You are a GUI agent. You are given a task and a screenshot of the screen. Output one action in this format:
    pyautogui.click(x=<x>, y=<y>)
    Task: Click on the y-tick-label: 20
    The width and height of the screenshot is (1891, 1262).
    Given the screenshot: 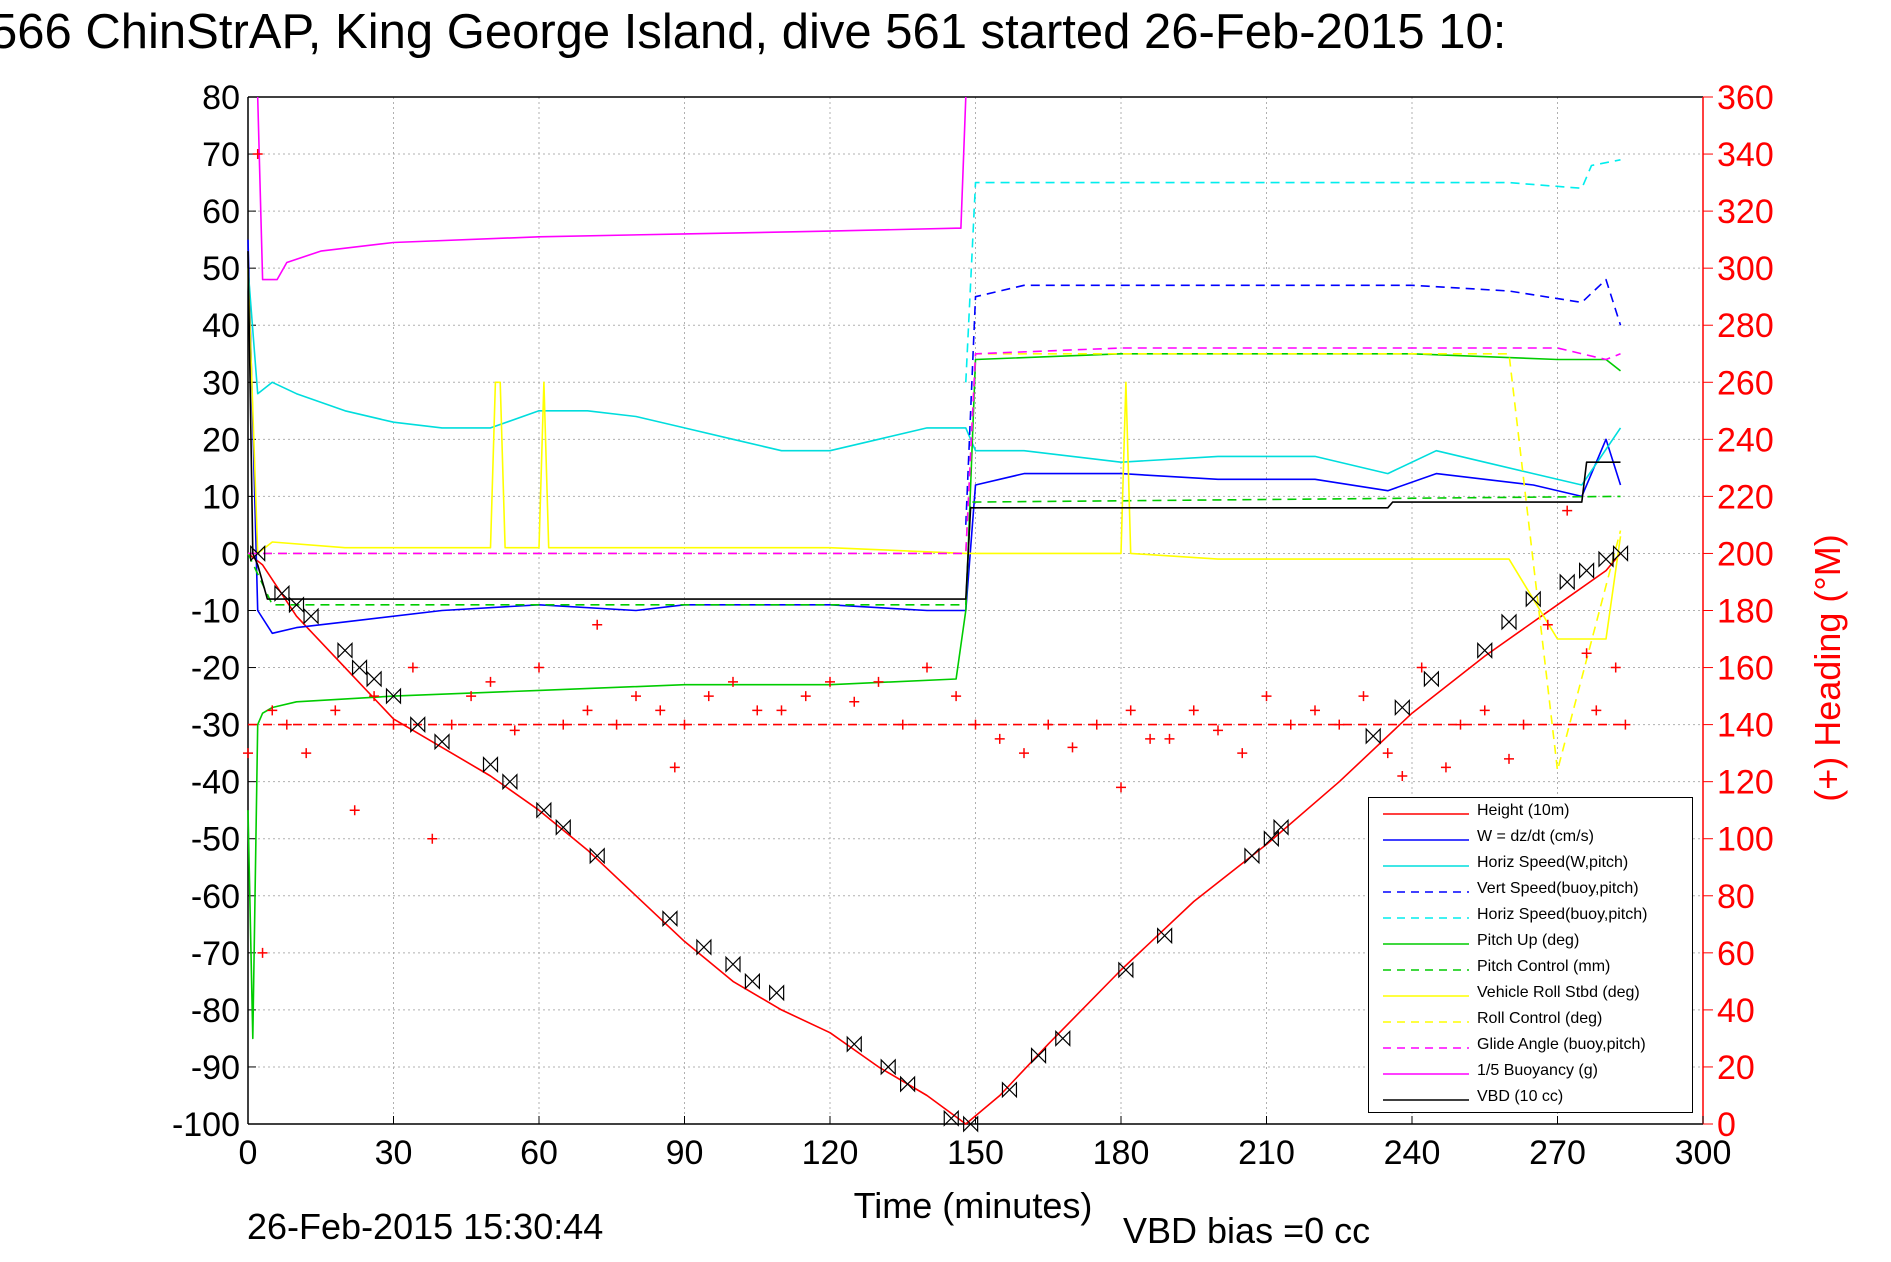 What is the action you would take?
    pyautogui.click(x=221, y=440)
    